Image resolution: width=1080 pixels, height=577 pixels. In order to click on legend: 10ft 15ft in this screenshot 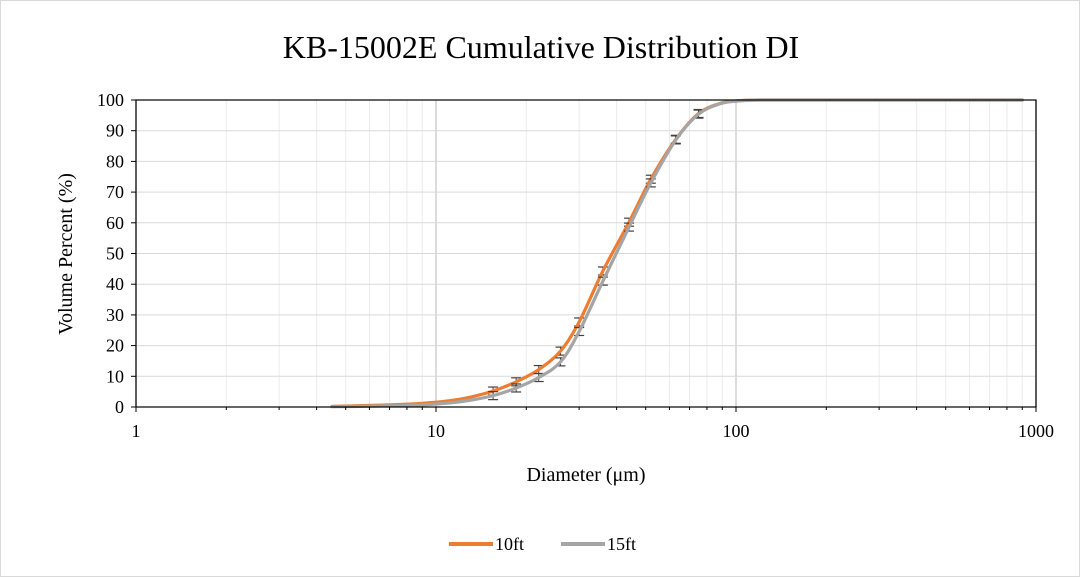, I will do `click(542, 544)`.